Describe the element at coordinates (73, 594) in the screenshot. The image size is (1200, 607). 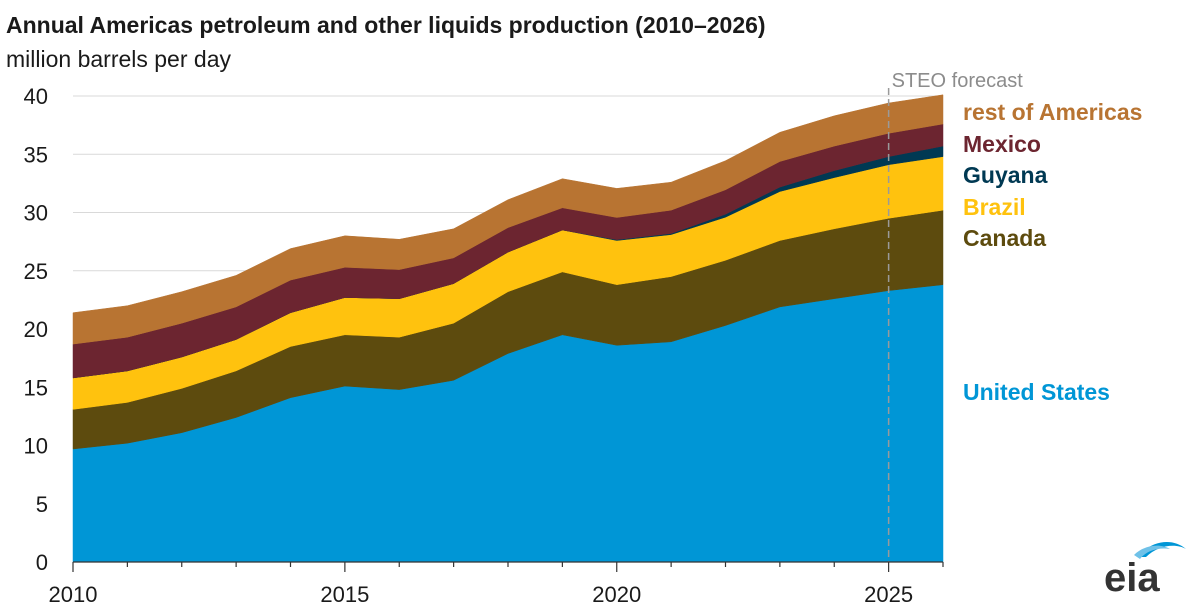
I see `x-tick-label: 2010` at that location.